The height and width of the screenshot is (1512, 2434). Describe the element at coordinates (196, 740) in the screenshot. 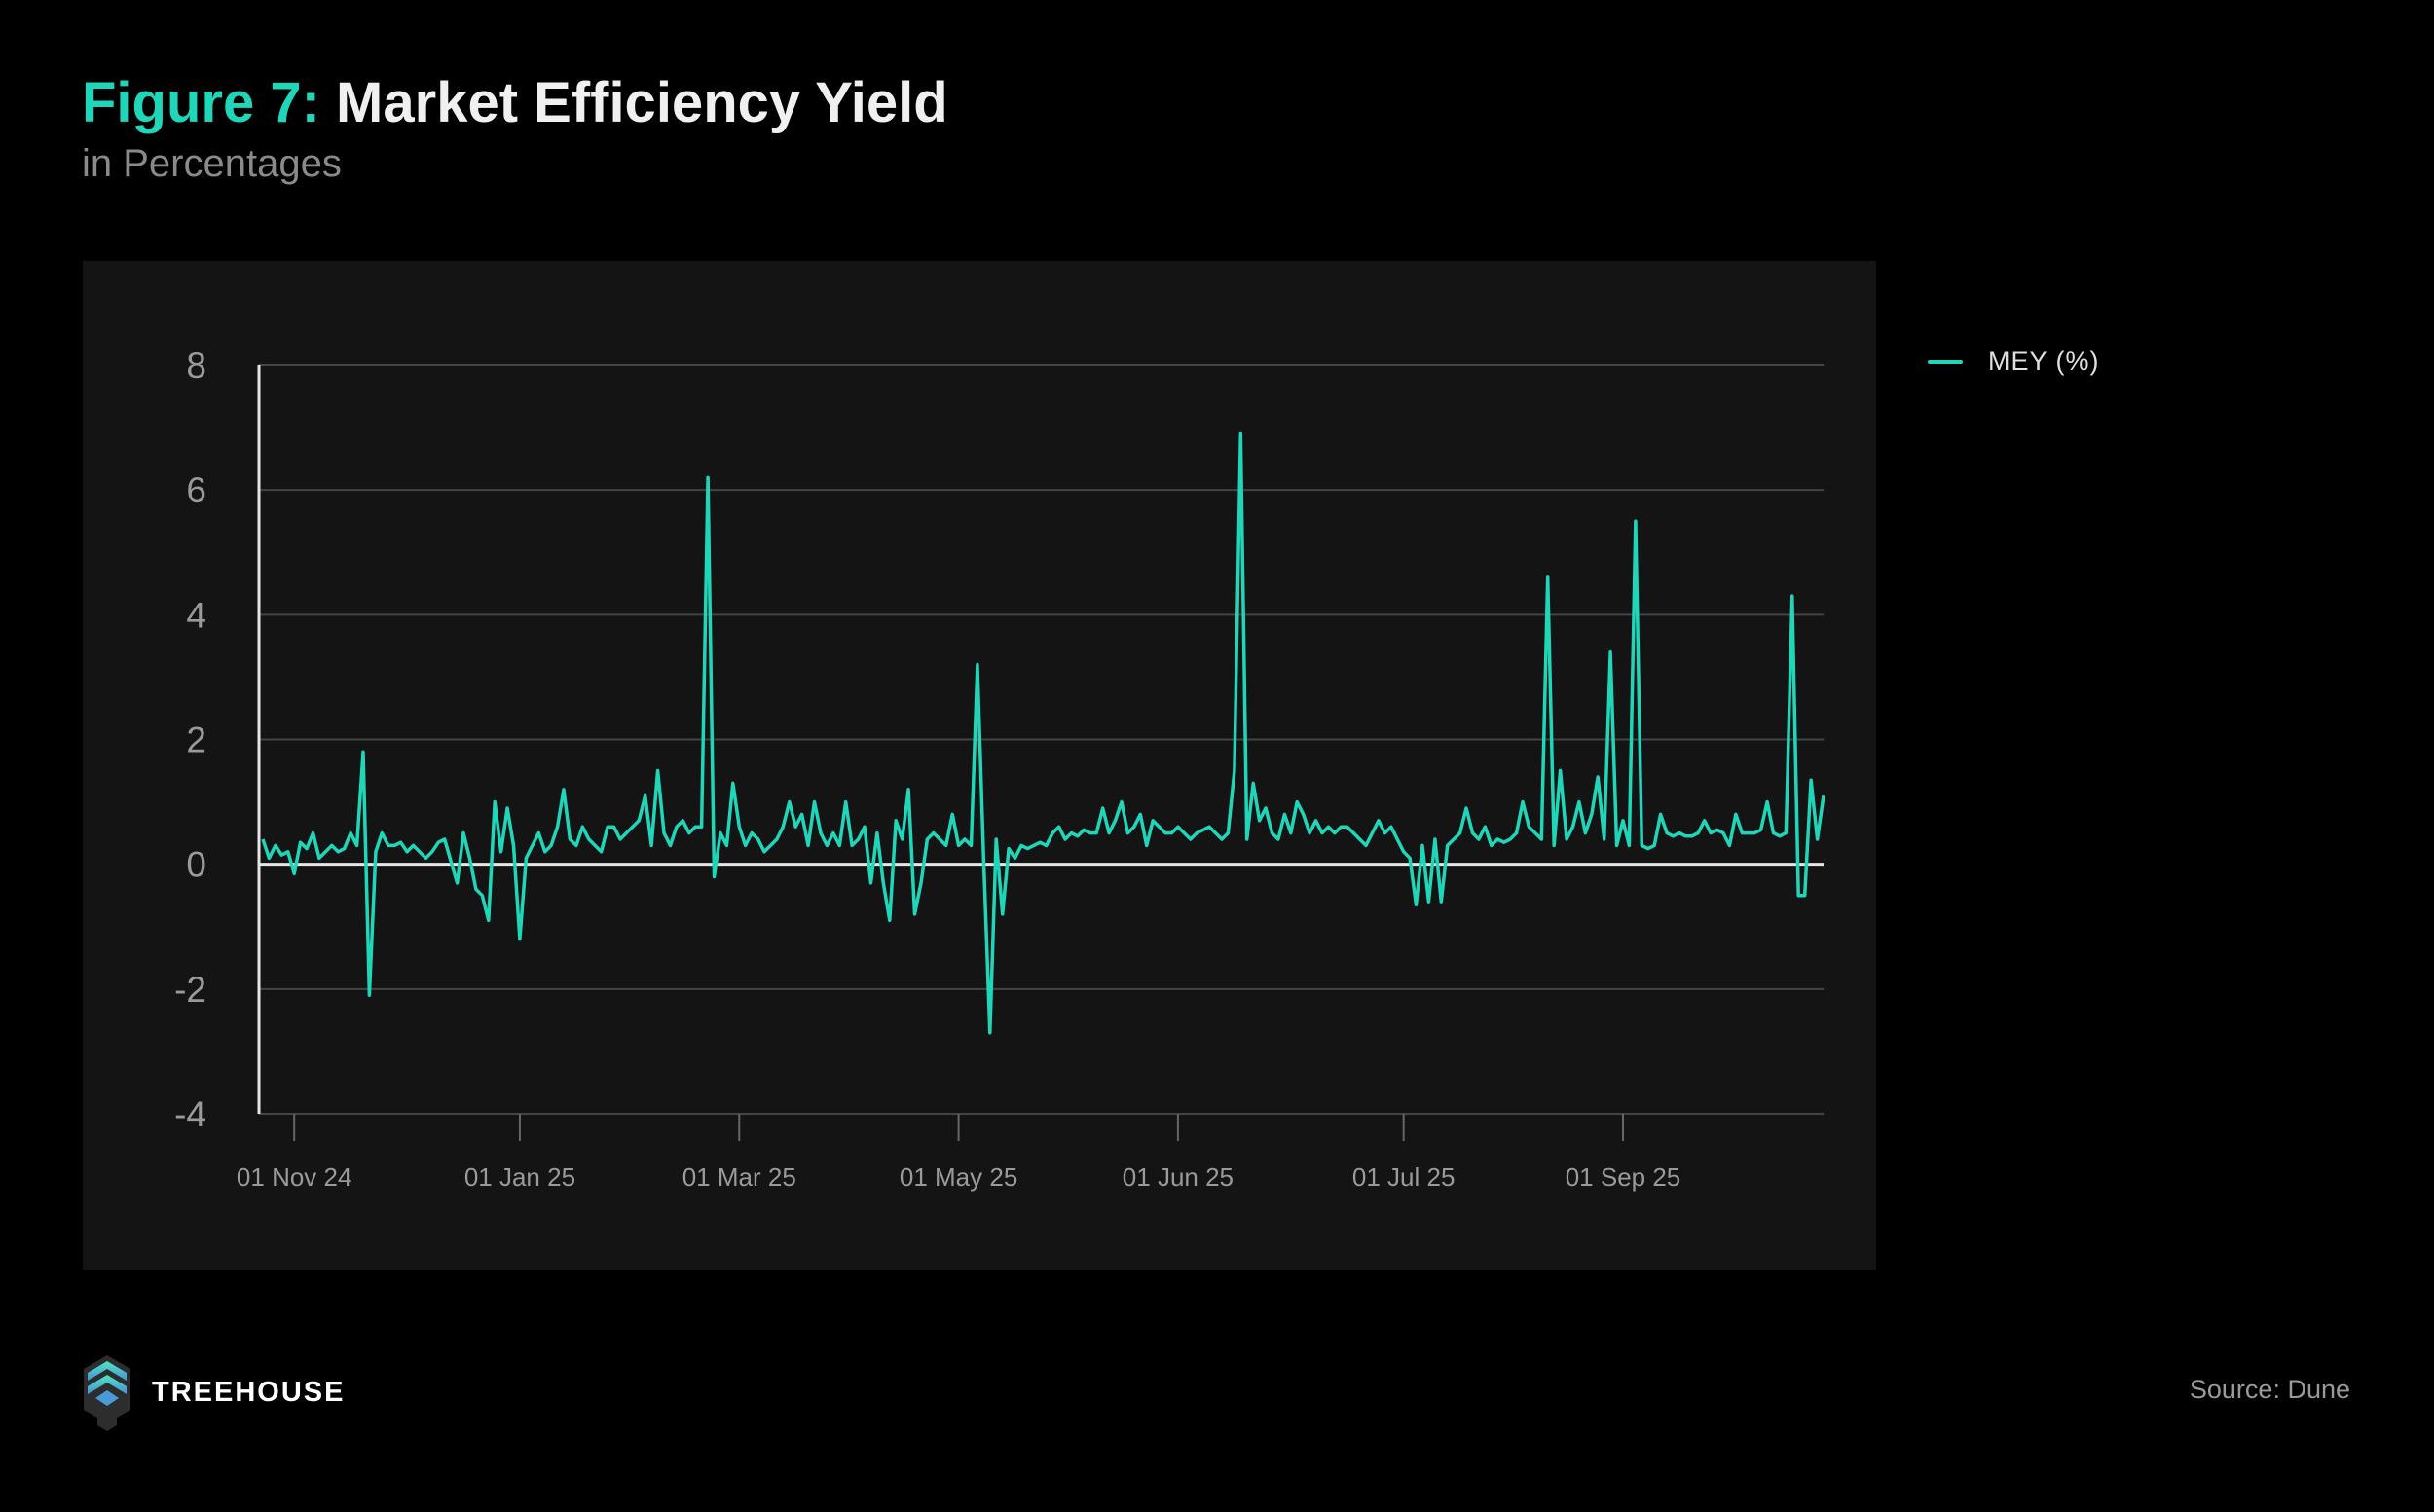

I see `y-tick-label: 2` at that location.